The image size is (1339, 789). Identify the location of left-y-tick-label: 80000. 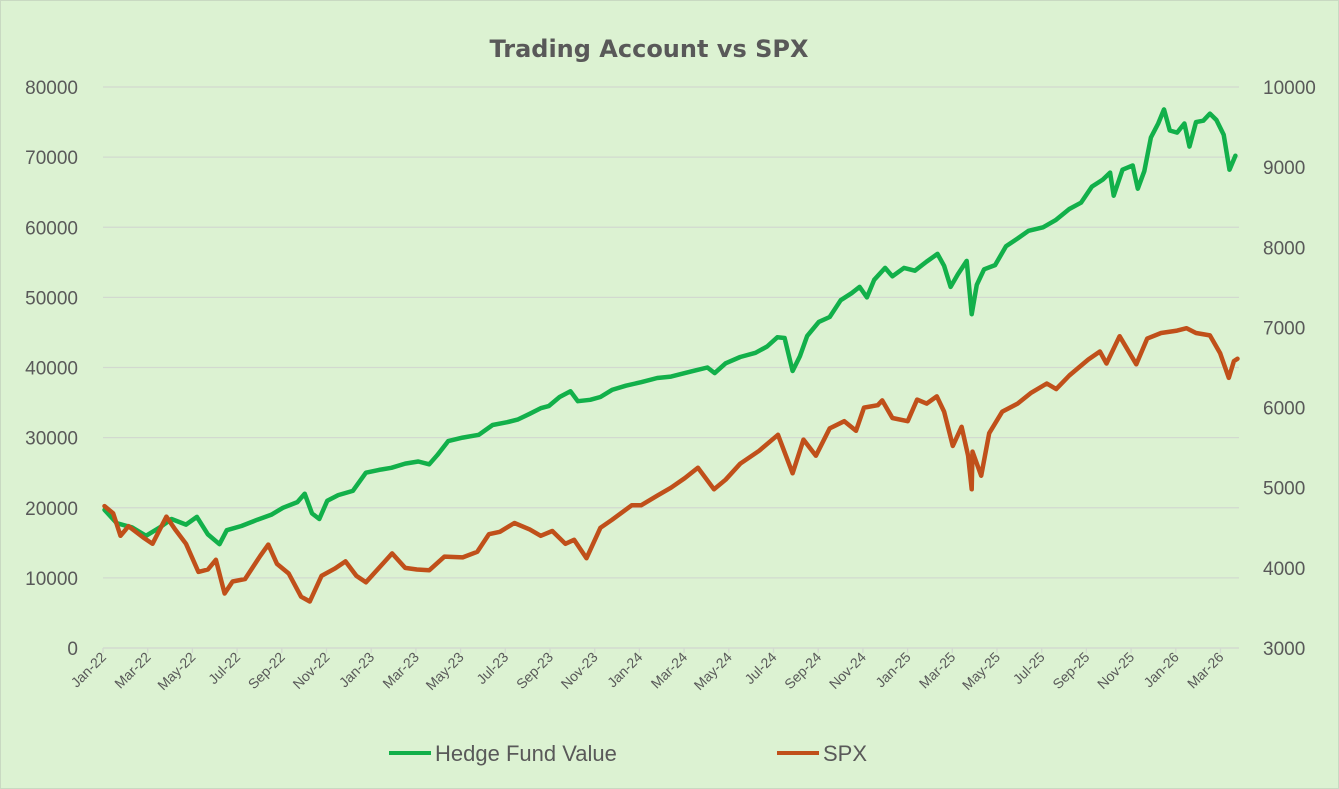
(51, 88).